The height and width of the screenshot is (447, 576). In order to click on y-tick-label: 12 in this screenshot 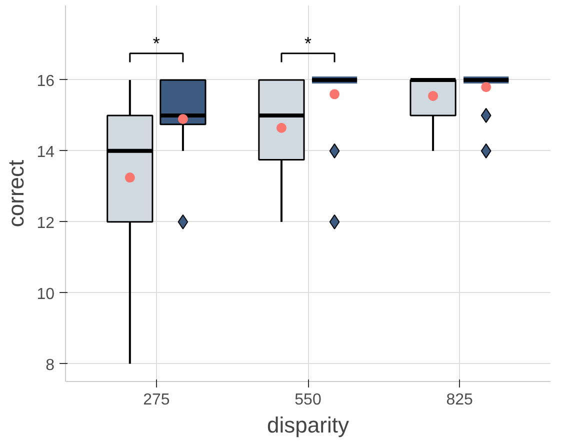, I will do `click(45, 223)`.